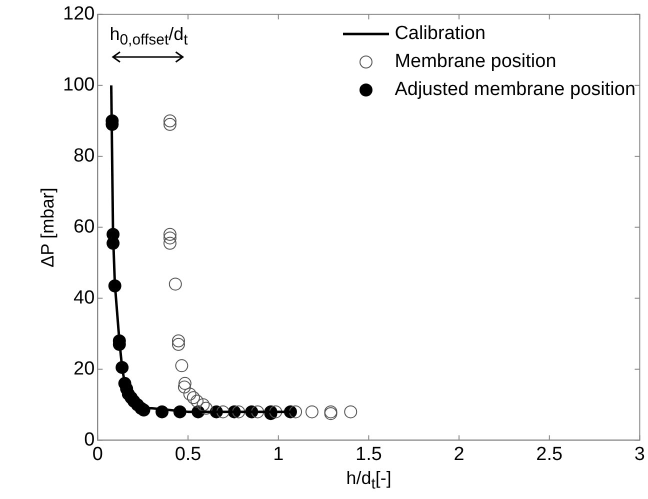 This screenshot has width=648, height=499. Describe the element at coordinates (475, 62) in the screenshot. I see `legend-label: Membrane position` at that location.